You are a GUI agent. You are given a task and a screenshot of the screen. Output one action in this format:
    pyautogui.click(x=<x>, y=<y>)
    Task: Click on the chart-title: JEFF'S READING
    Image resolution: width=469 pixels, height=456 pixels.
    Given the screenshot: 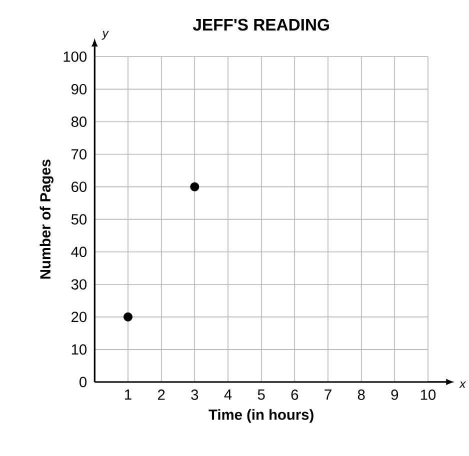 What is the action you would take?
    pyautogui.click(x=260, y=24)
    